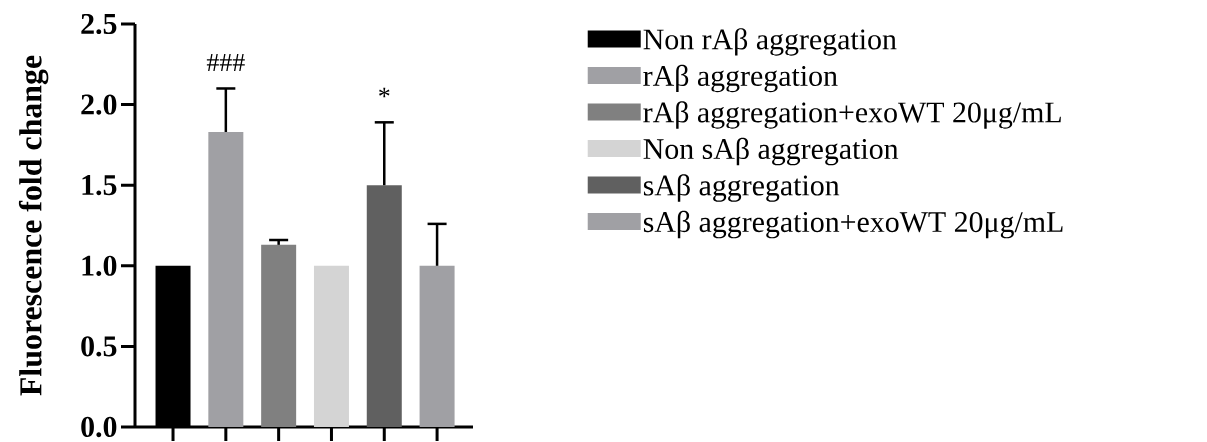  I want to click on y-tick-label: 2.0, so click(99, 104).